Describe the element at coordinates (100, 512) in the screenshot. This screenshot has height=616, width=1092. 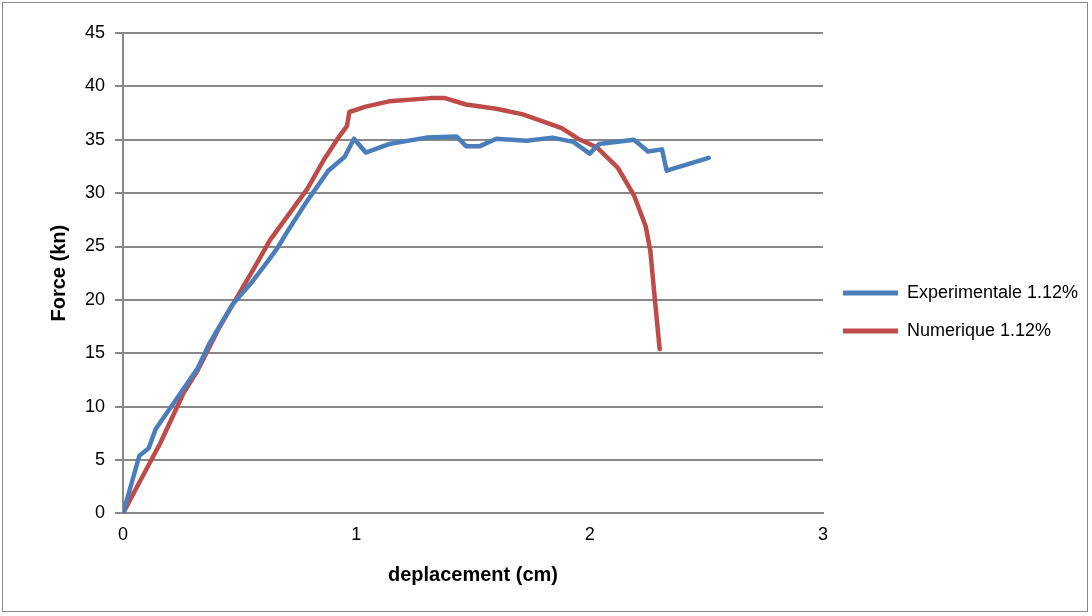
I see `y-tick-label: 0` at that location.